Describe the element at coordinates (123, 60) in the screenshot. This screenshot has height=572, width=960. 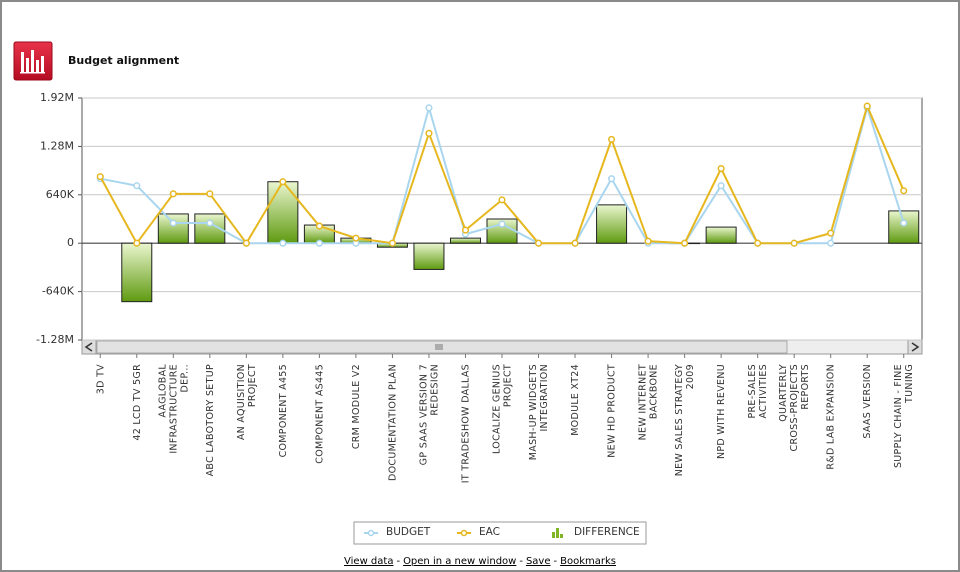
I see `chart-title: Budget alignment` at that location.